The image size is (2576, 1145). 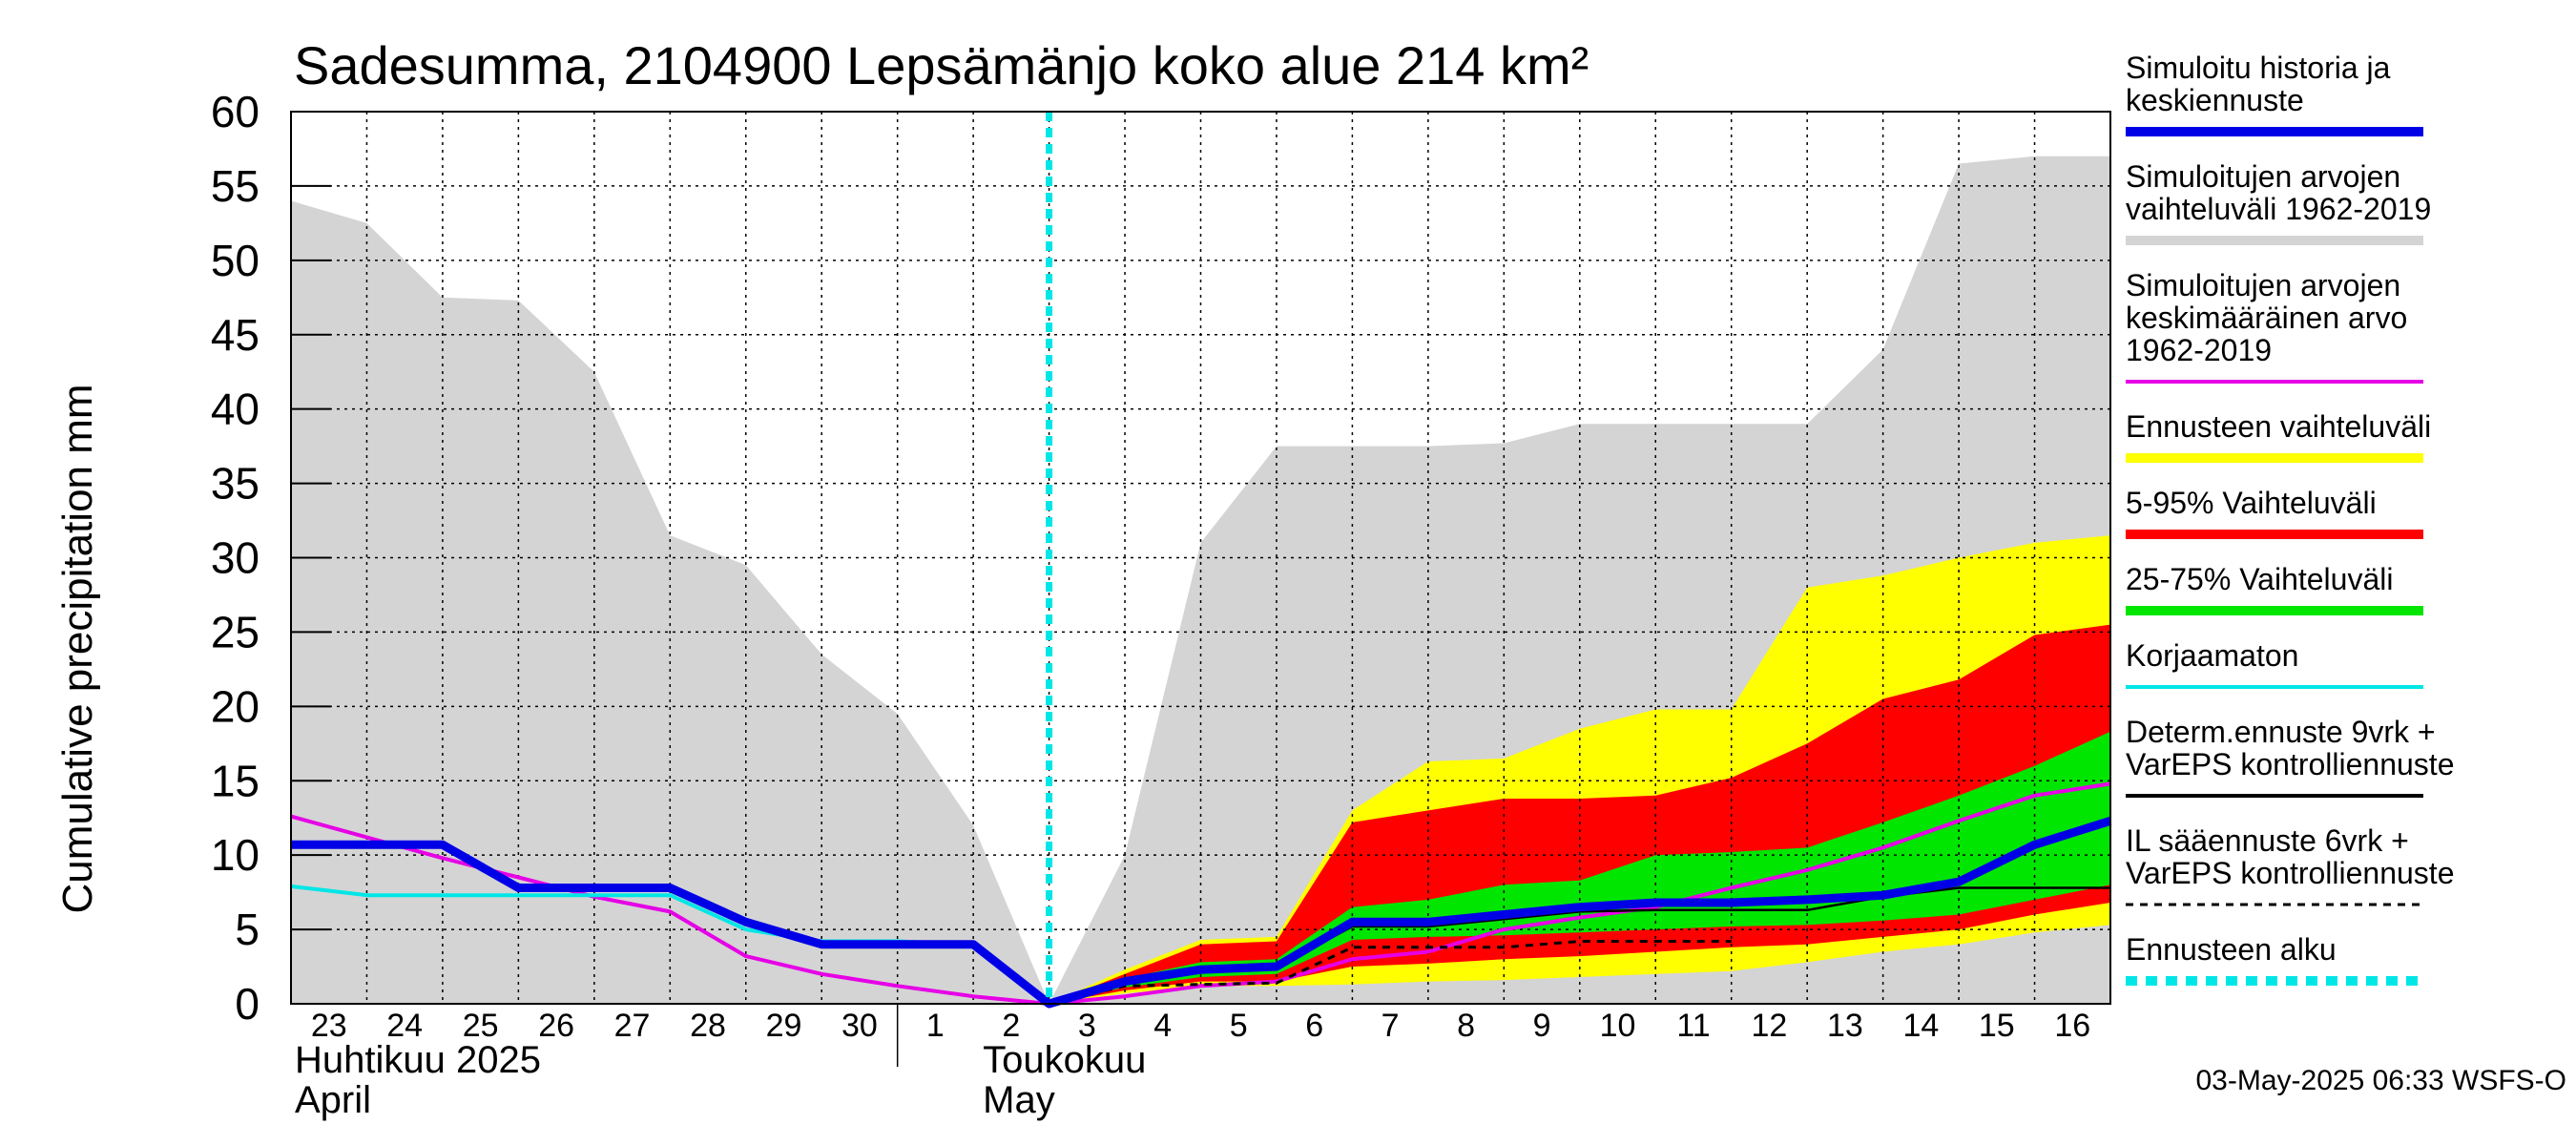 I want to click on x-tick-label: 26, so click(x=556, y=1026).